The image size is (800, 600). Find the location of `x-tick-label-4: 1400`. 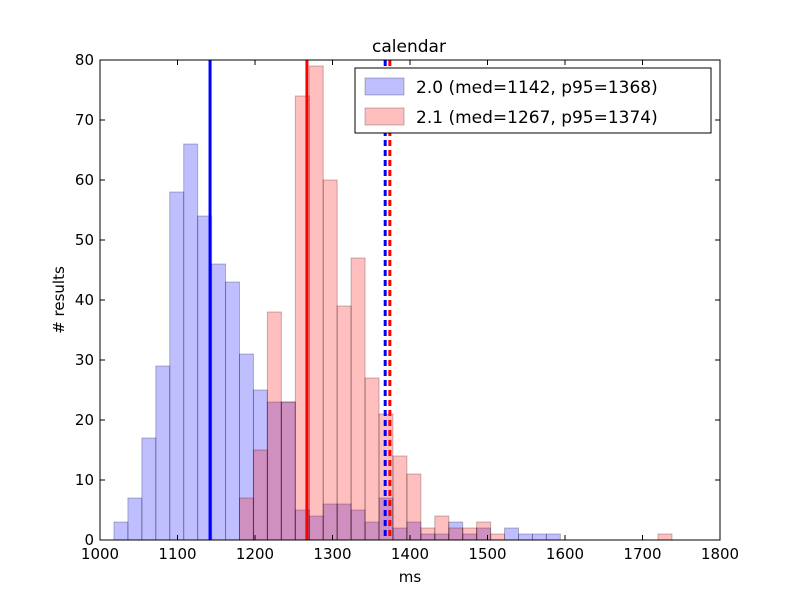

x-tick-label-4: 1400 is located at coordinates (410, 554).